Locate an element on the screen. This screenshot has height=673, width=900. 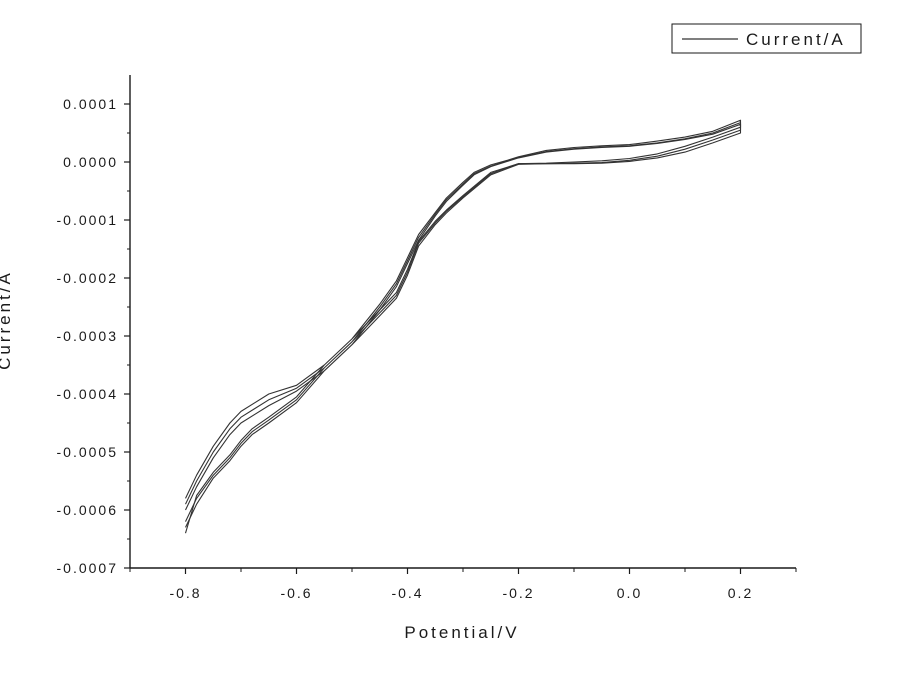
y-tick-label: -0.0003 is located at coordinates (87, 336).